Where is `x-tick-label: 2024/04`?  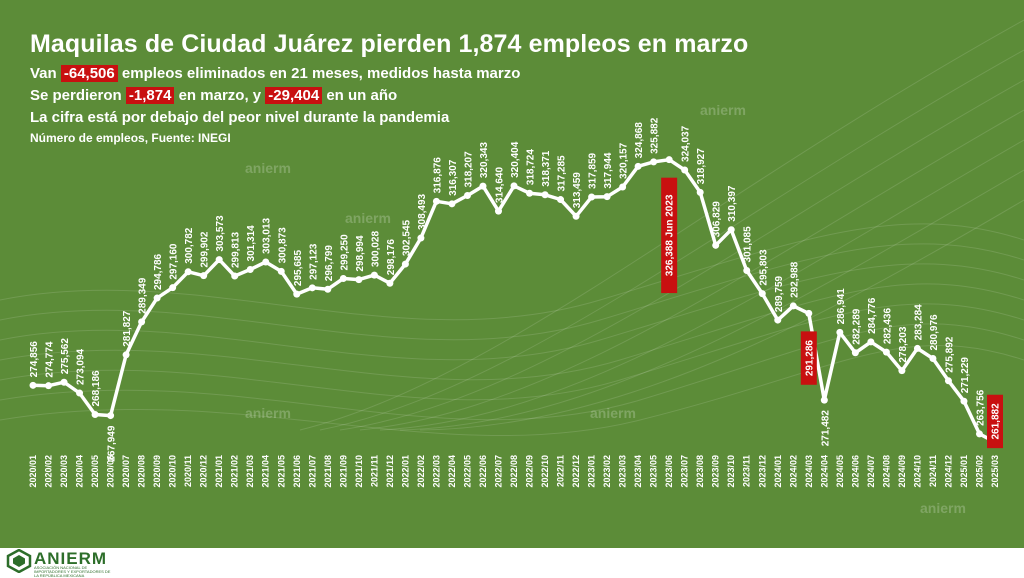 x-tick-label: 2024/04 is located at coordinates (824, 471).